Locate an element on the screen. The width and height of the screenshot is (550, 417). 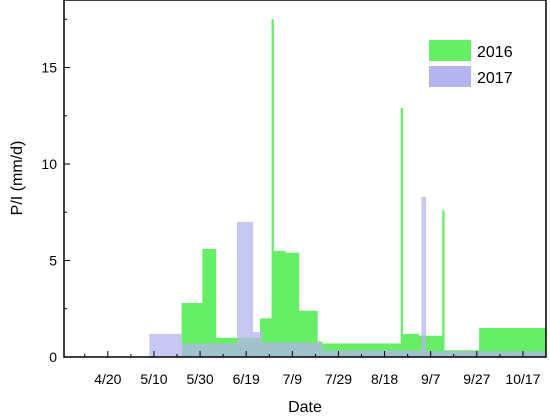
y-tick-label: 10 is located at coordinates (49, 164).